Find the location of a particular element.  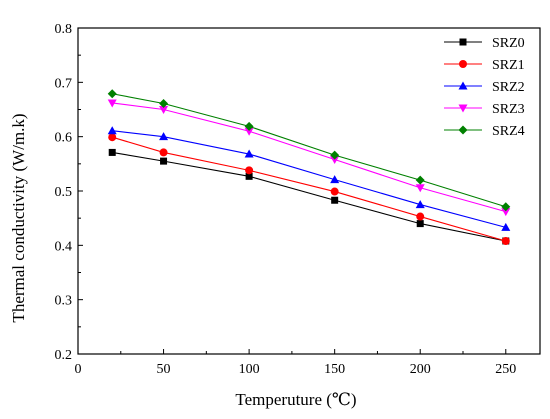

x-tick-label: 0 is located at coordinates (78, 369).